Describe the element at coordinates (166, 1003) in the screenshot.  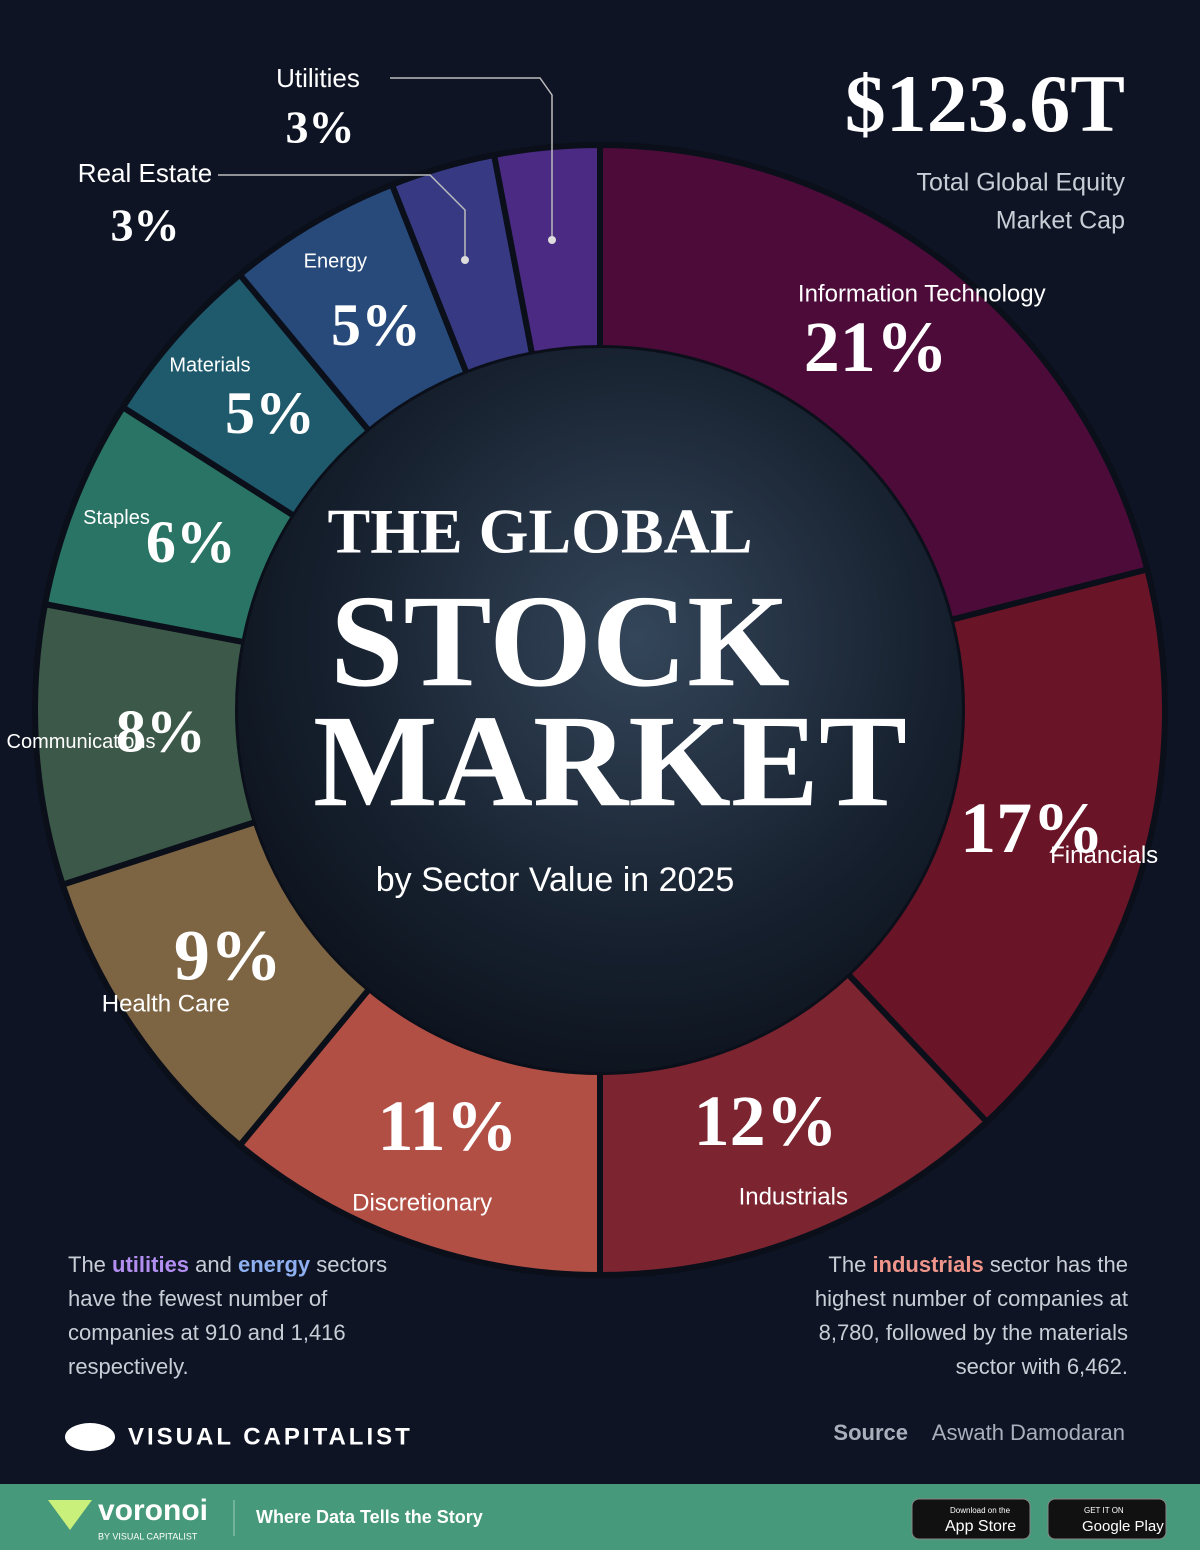
I see `sector-label: Health Care` at that location.